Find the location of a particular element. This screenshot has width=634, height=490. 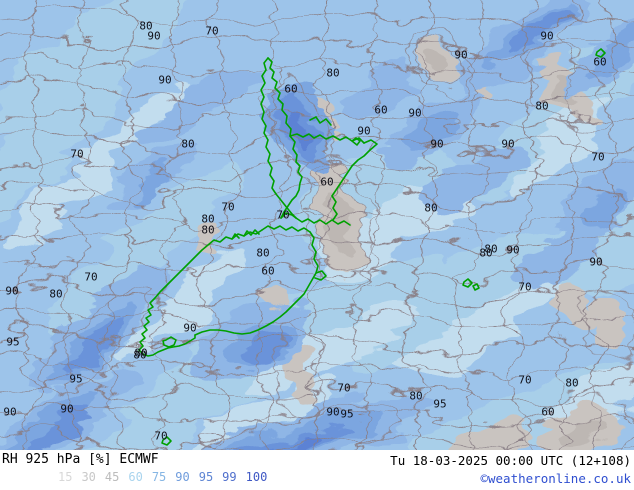

color-scale-legend: 15 30 45 60 75 90 95 99 100 is located at coordinates (162, 477).